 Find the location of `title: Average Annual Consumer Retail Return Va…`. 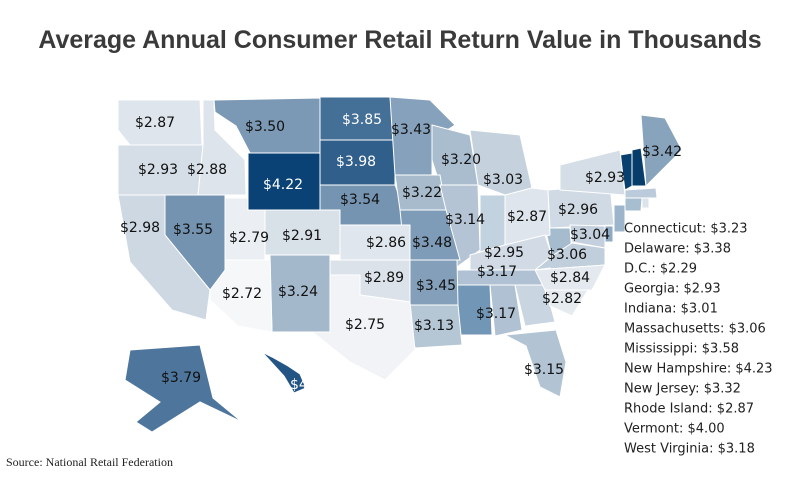

title: Average Annual Consumer Retail Return Va… is located at coordinates (399, 40).